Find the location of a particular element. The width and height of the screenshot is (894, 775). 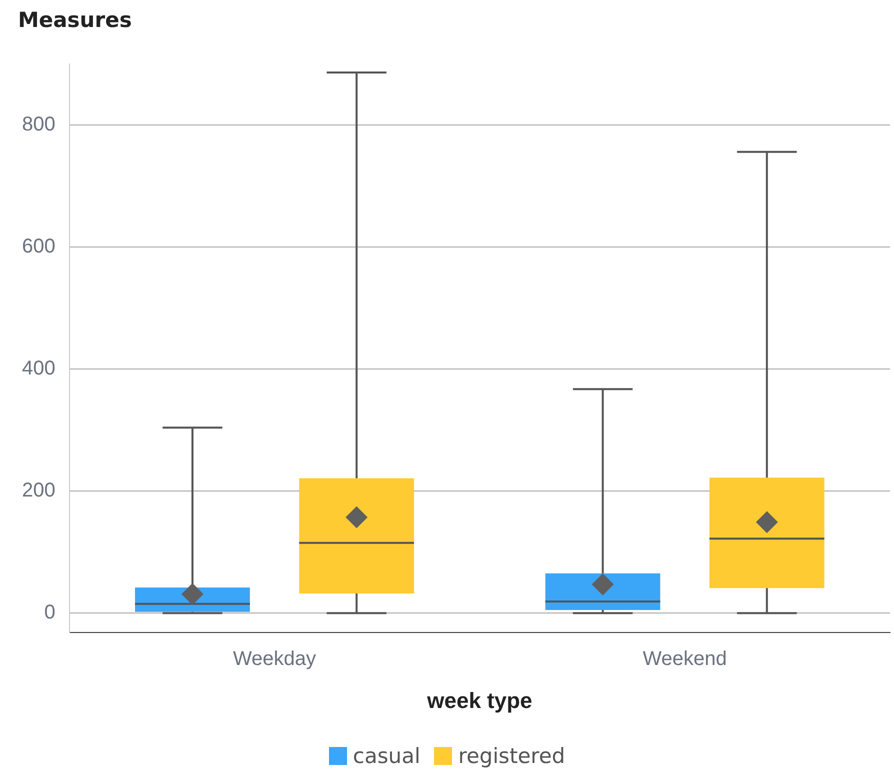

legend-label: casual is located at coordinates (386, 756).